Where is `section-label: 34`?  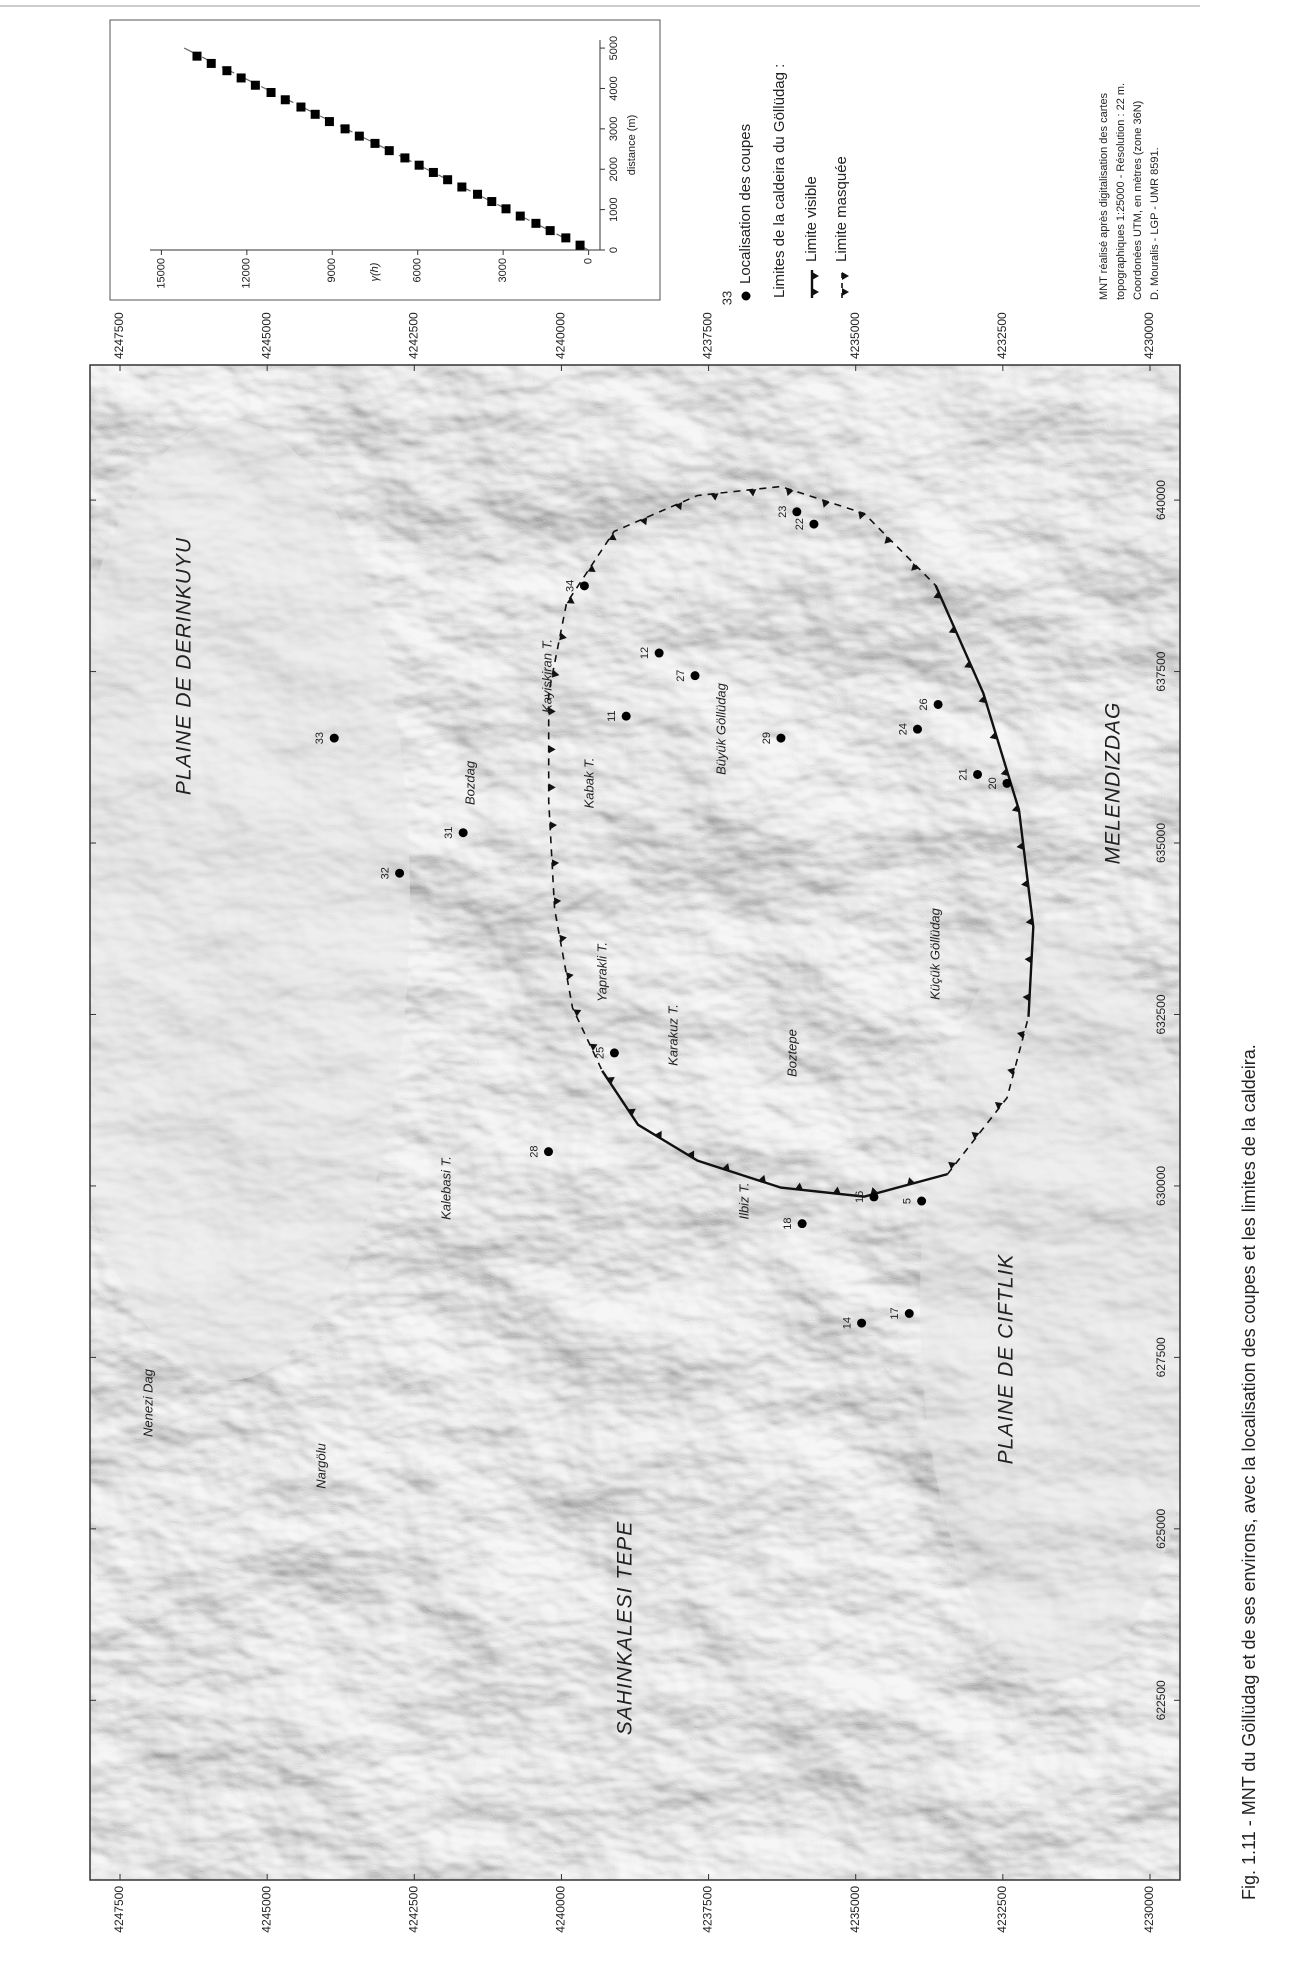 section-label: 34 is located at coordinates (570, 586).